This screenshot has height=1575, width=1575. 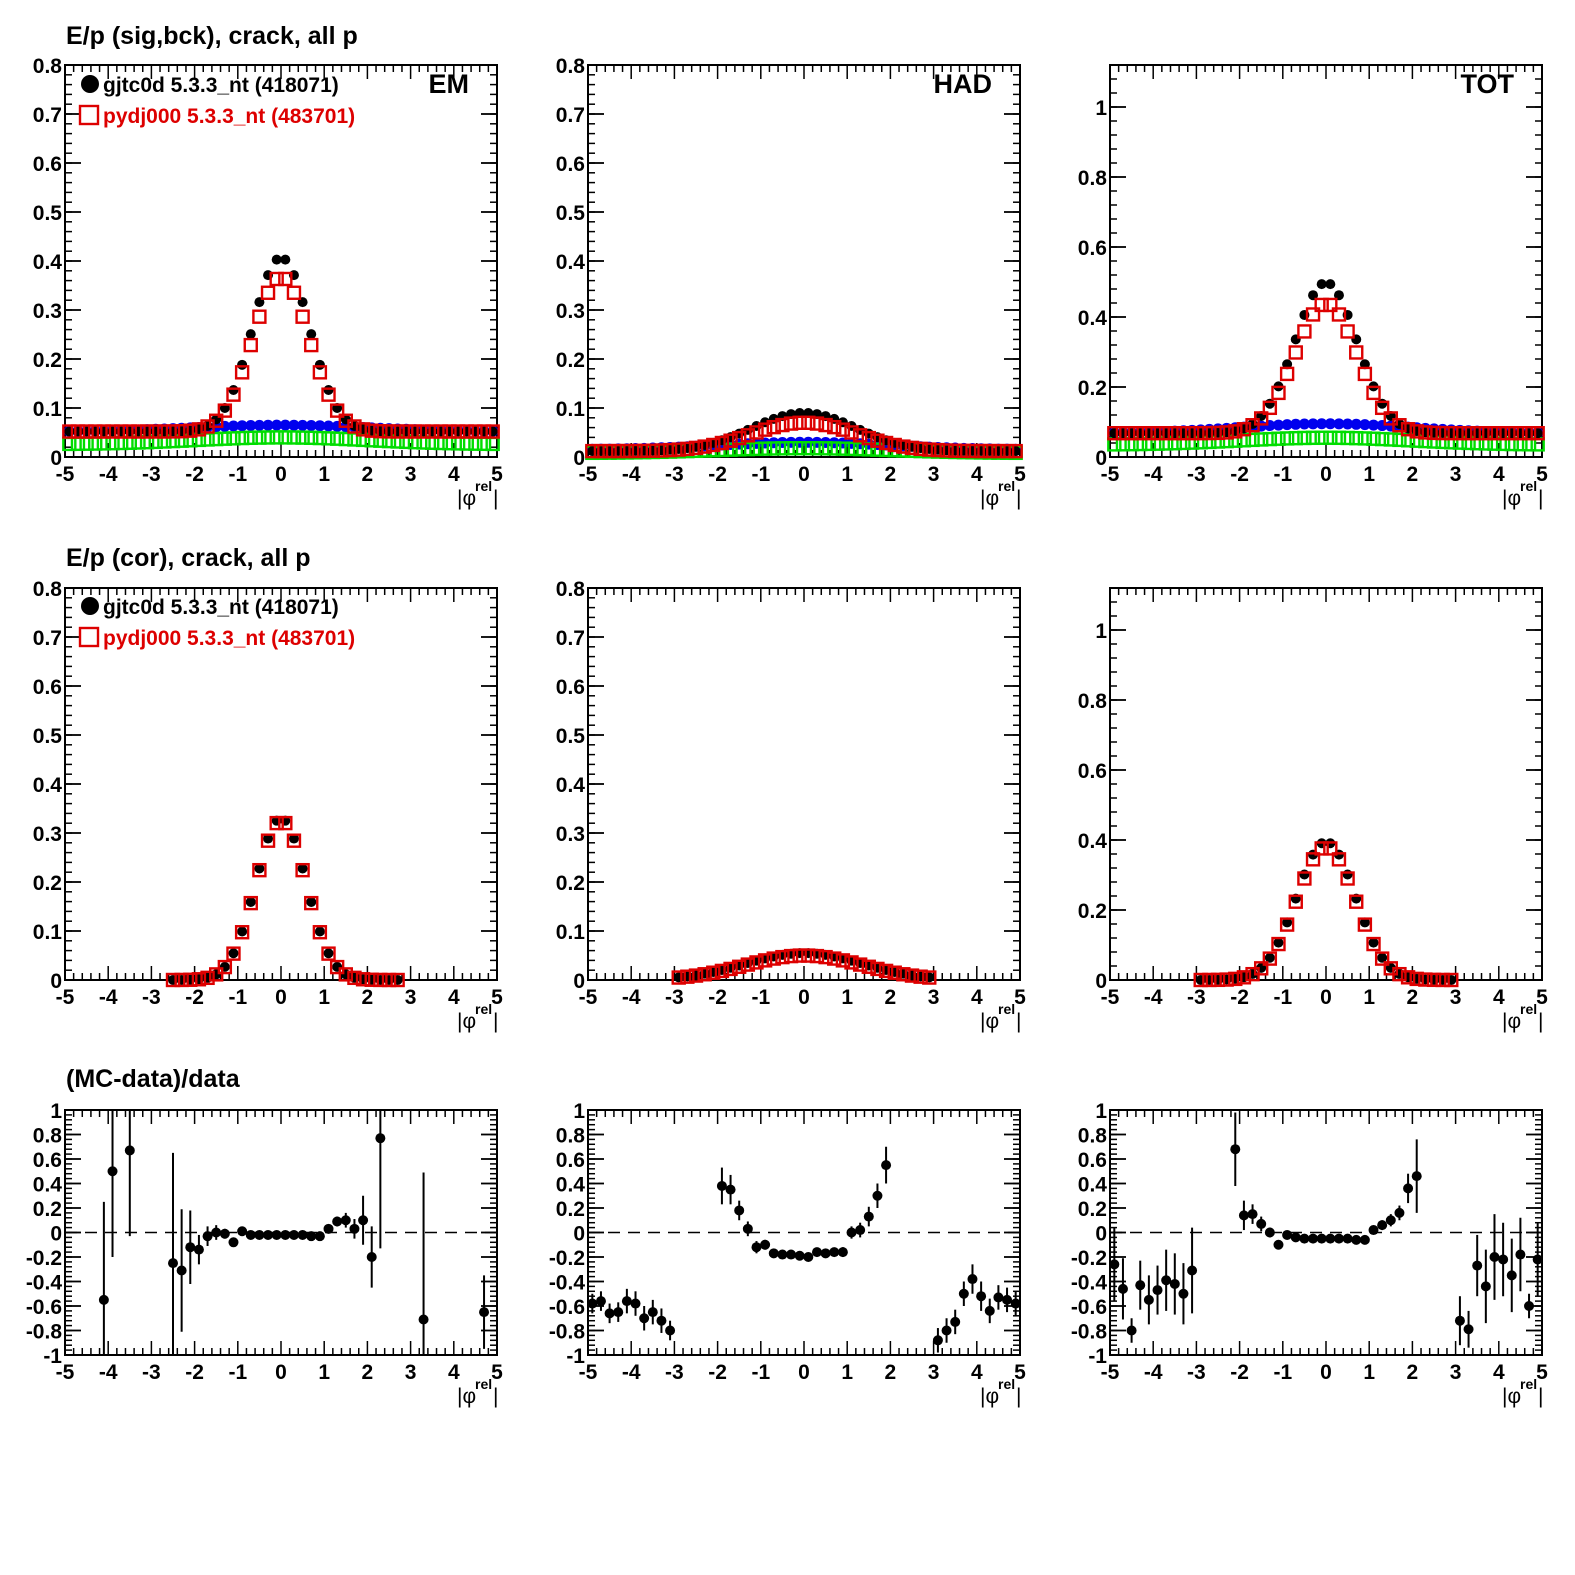 I want to click on y-tick-label: 0.6, so click(x=47, y=164).